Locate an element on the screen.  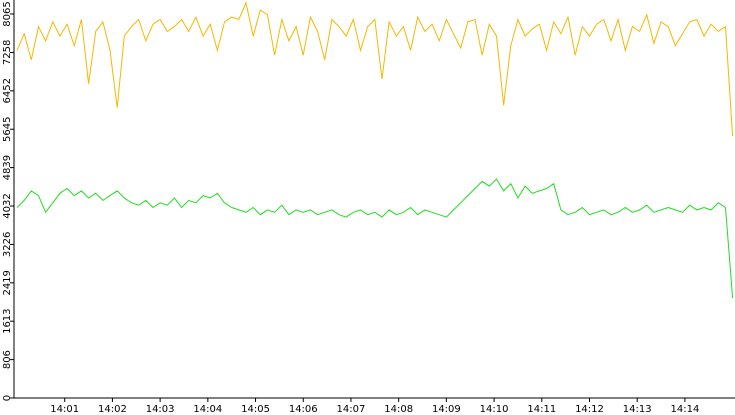
x-tick-label: 14:10 is located at coordinates (494, 409).